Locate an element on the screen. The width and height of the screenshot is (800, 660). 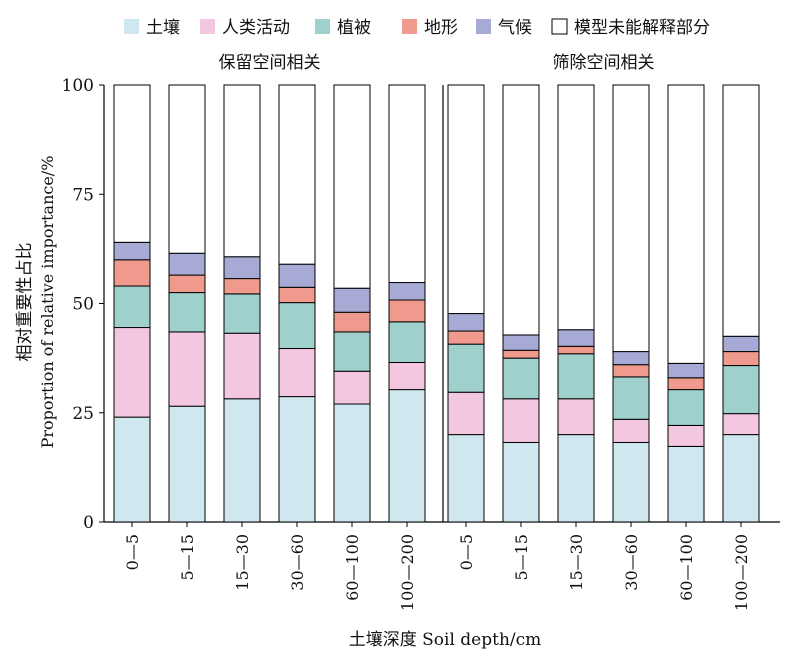
y-tick-label: 75 is located at coordinates (83, 195).